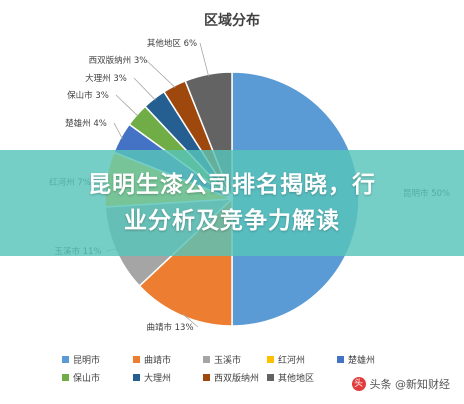 This screenshot has height=404, width=464. I want to click on data-label-6: 大理州 3%, so click(106, 78).